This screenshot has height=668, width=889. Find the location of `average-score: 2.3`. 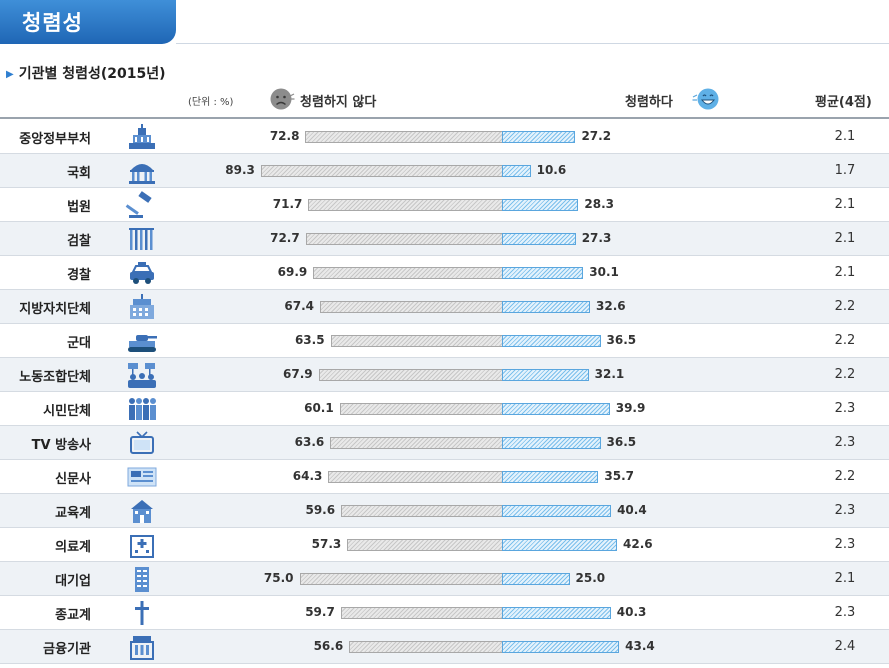

average-score: 2.3 is located at coordinates (845, 442).